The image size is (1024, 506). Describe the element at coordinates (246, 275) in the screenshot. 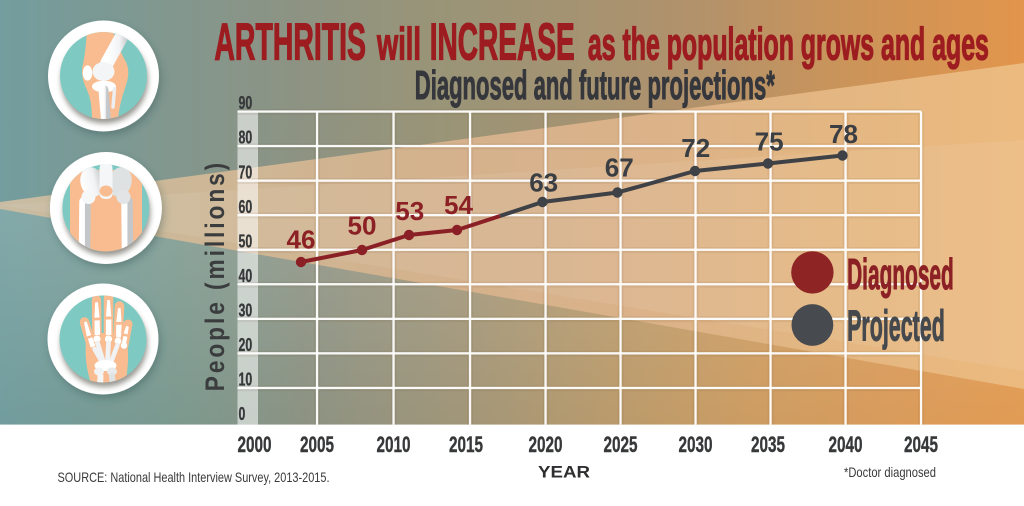

I see `svg-text: 40` at that location.